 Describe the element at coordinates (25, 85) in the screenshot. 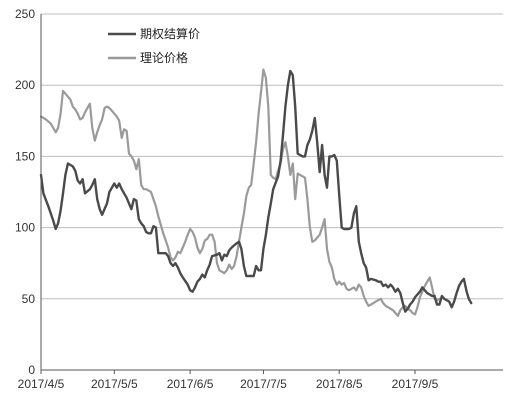

I see `y-tick-label: 200` at that location.